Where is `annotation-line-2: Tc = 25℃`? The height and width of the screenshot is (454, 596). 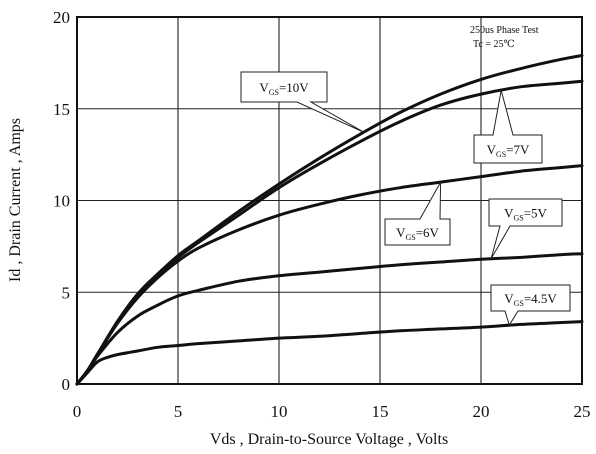 annotation-line-2: Tc = 25℃ is located at coordinates (494, 44).